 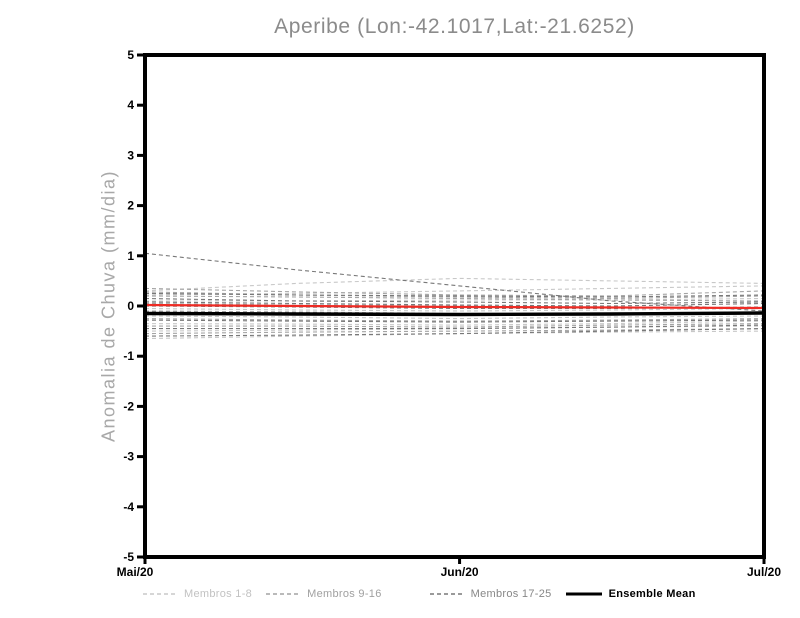 What do you see at coordinates (130, 256) in the screenshot?
I see `y-tick-label: 1` at bounding box center [130, 256].